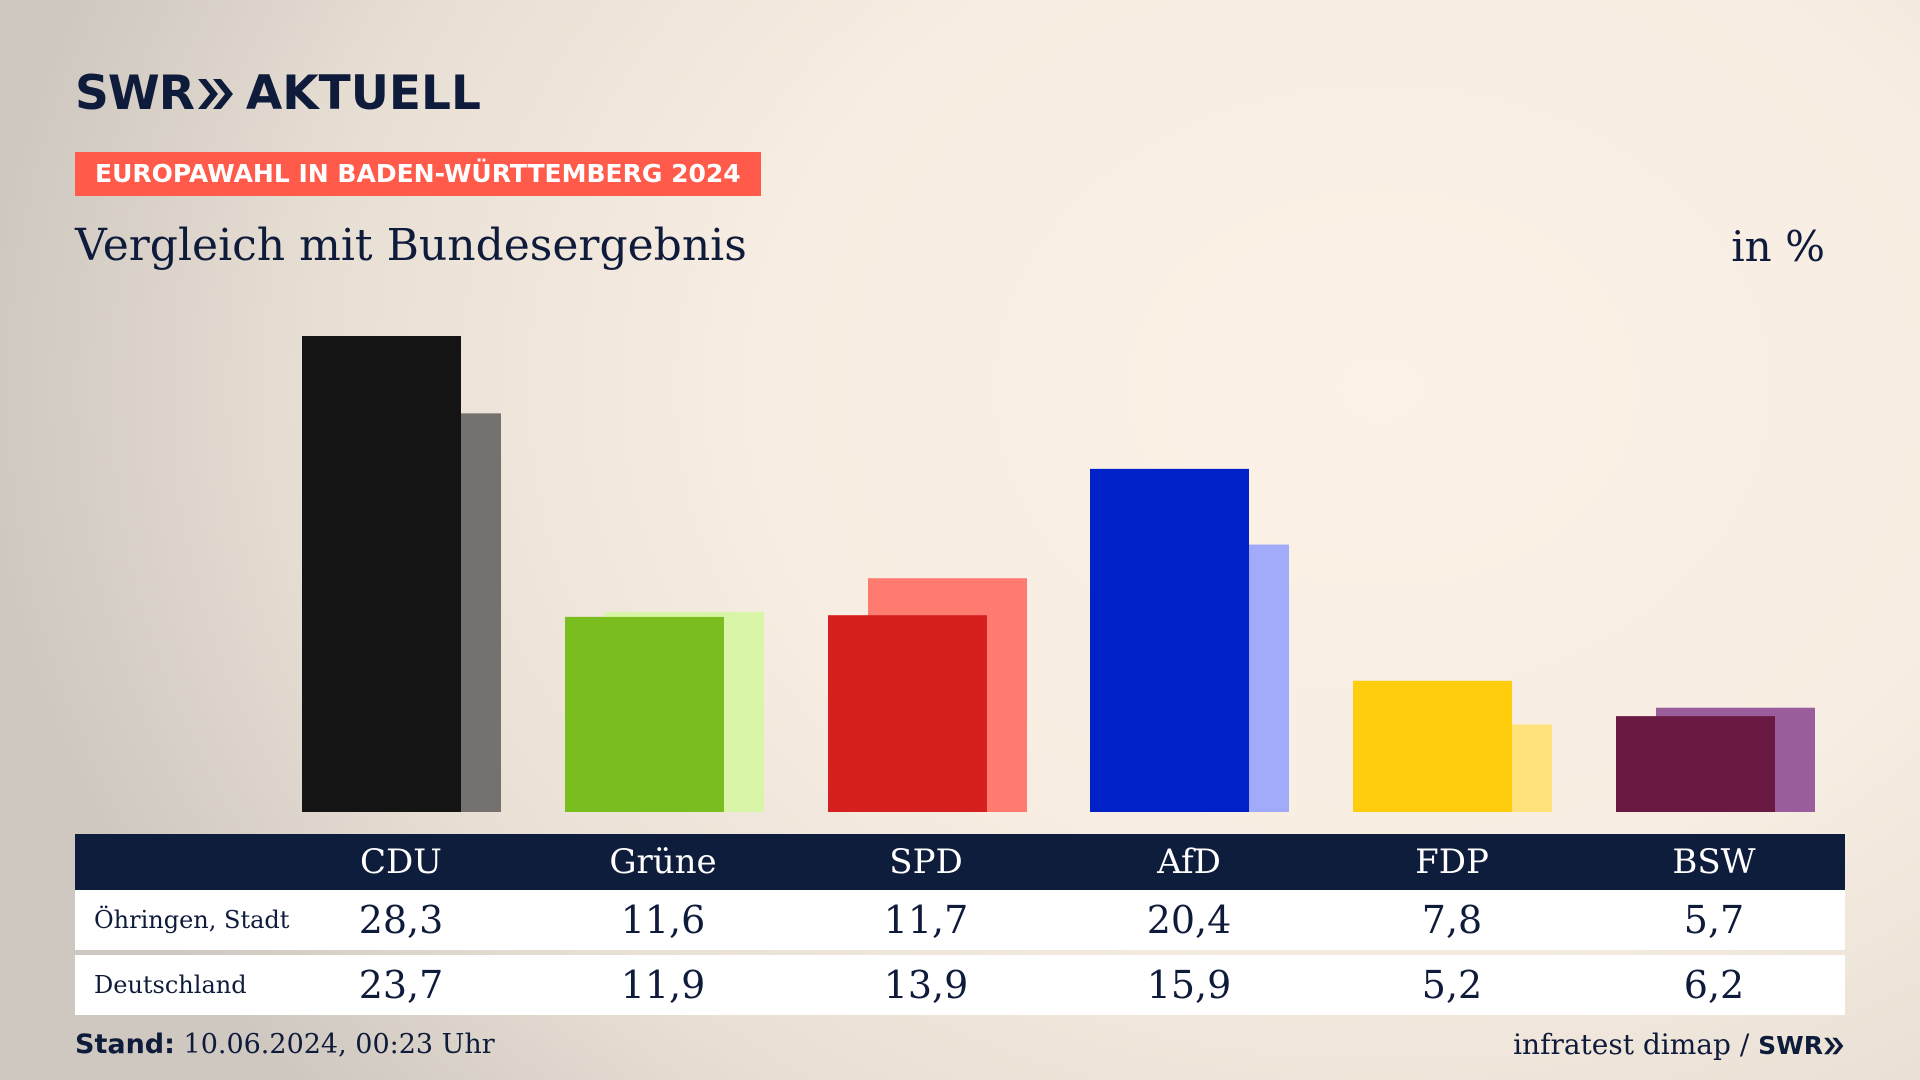 The image size is (1920, 1080). What do you see at coordinates (170, 985) in the screenshot?
I see `row-label-deutschland: Deutschland` at bounding box center [170, 985].